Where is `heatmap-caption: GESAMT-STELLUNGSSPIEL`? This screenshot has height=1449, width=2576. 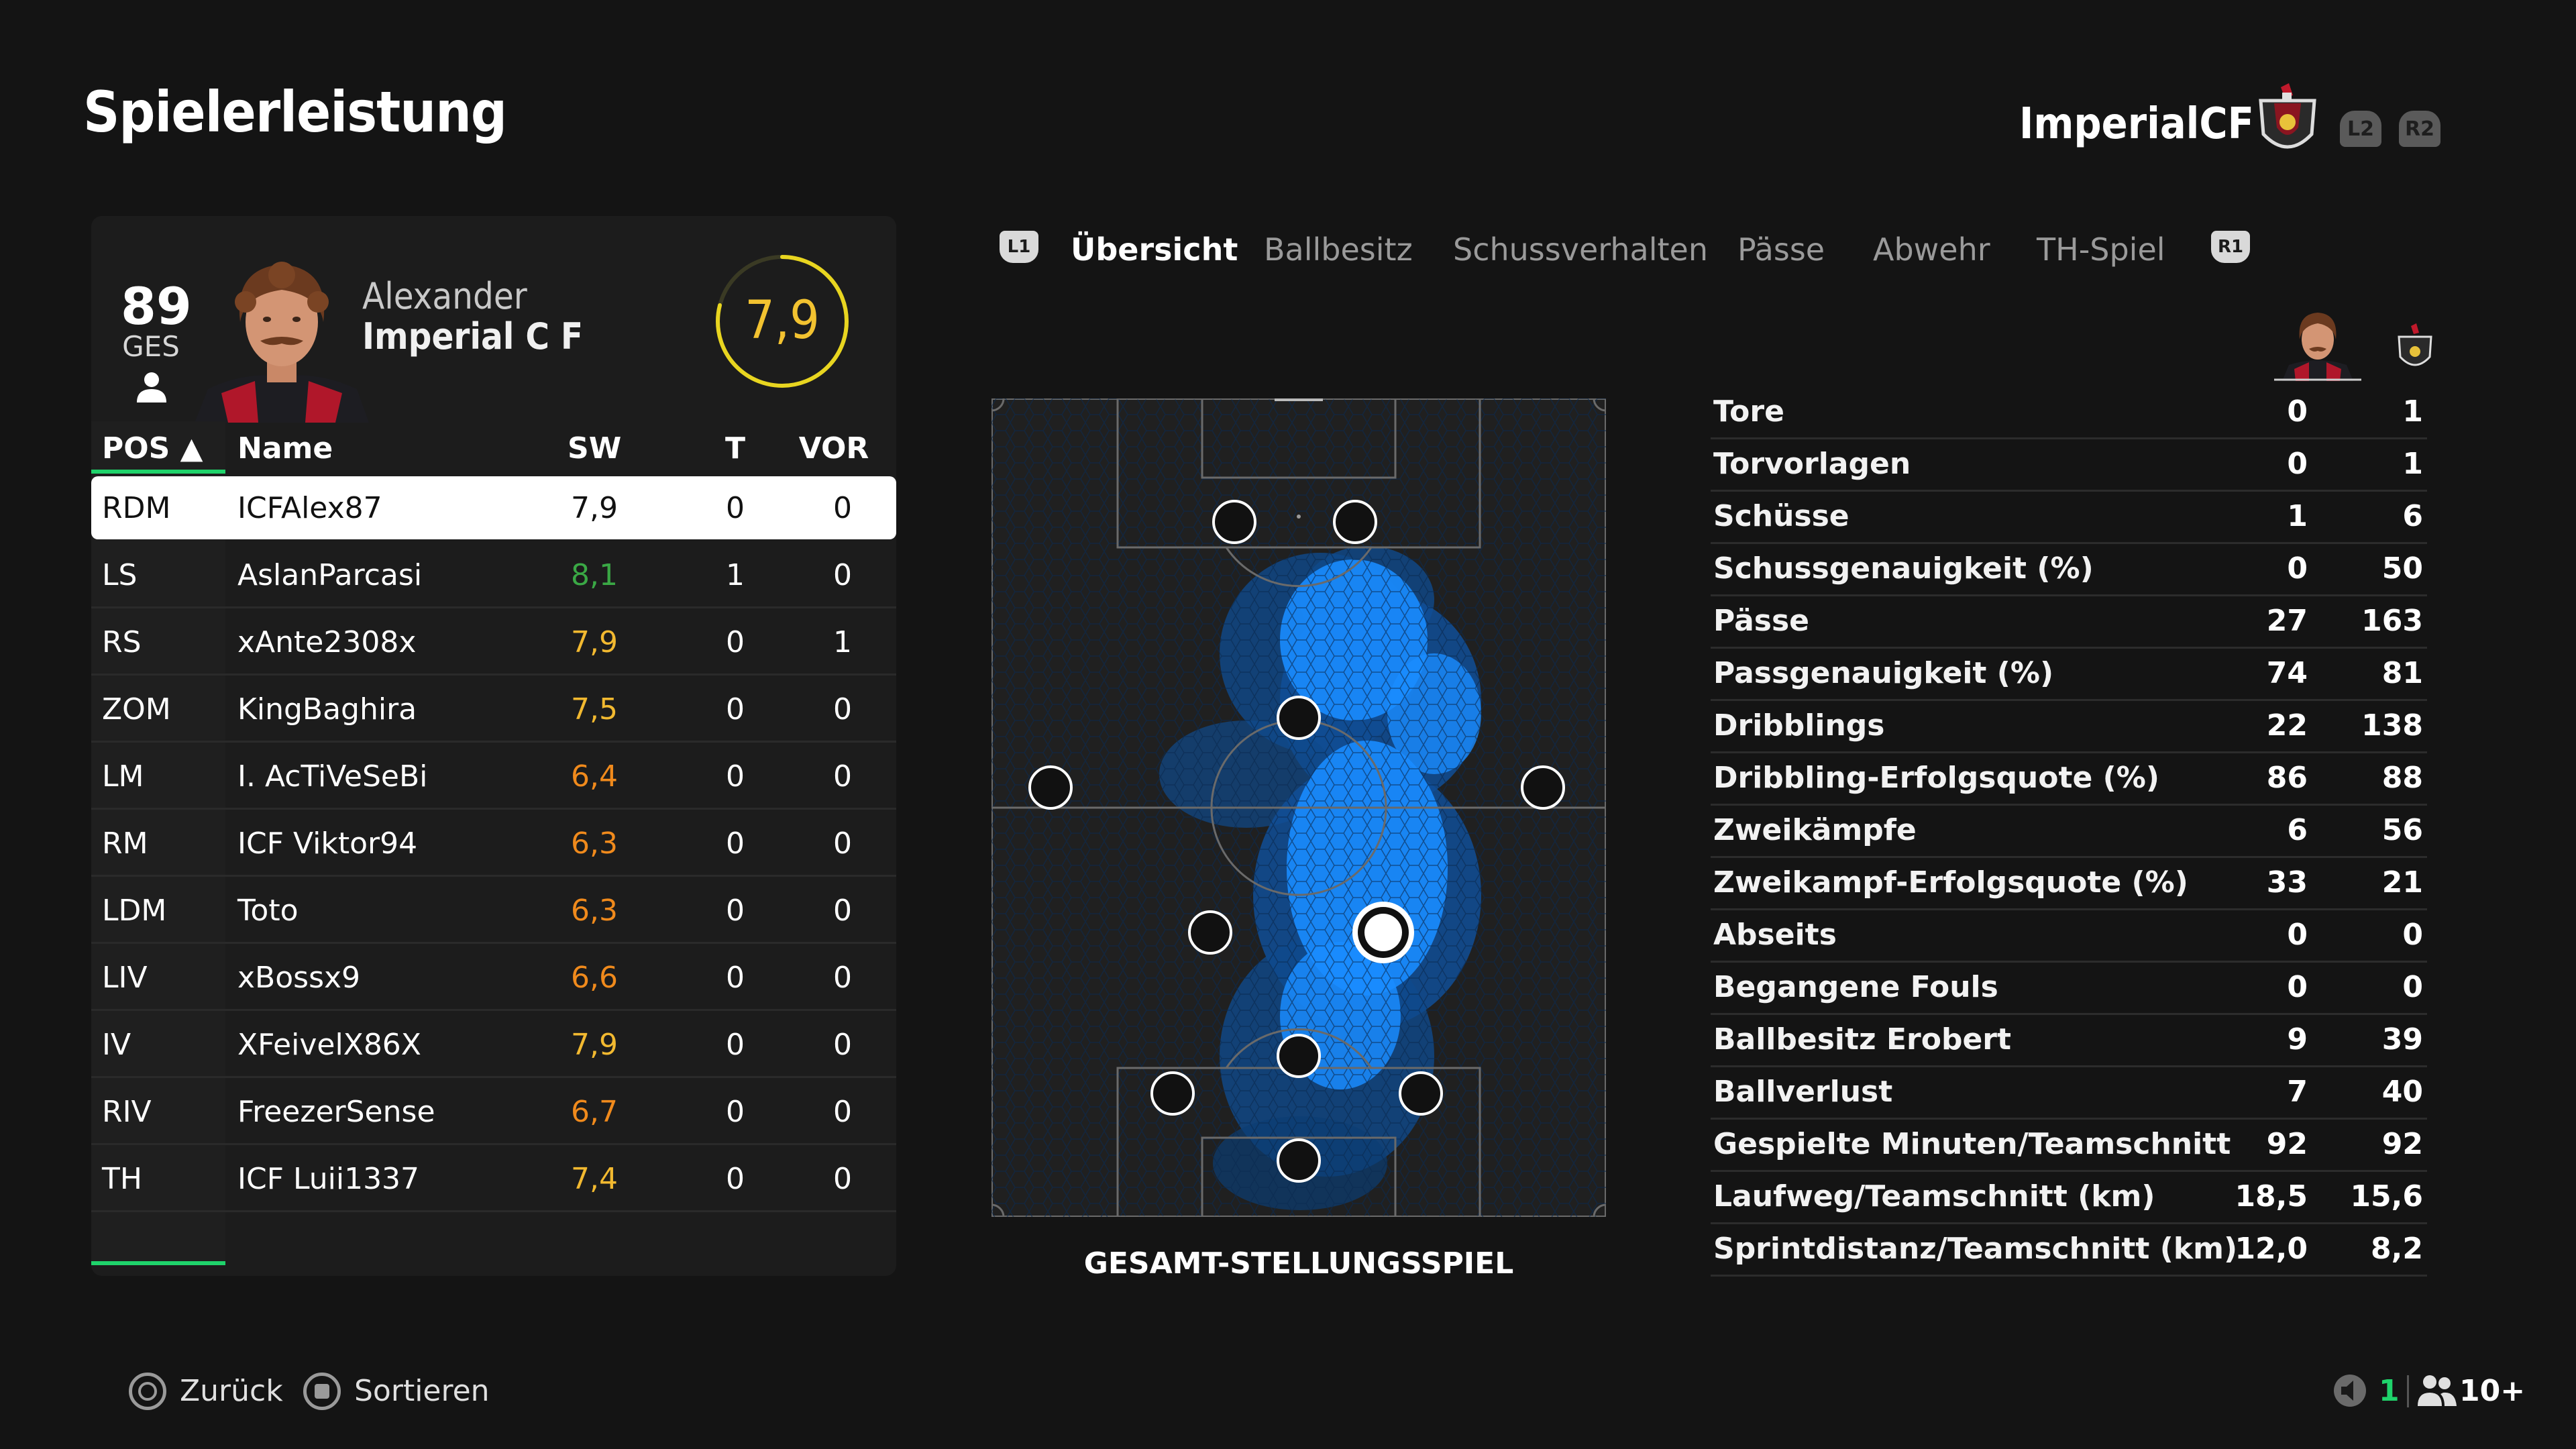 heatmap-caption: GESAMT-STELLUNGSSPIEL is located at coordinates (1298, 1263).